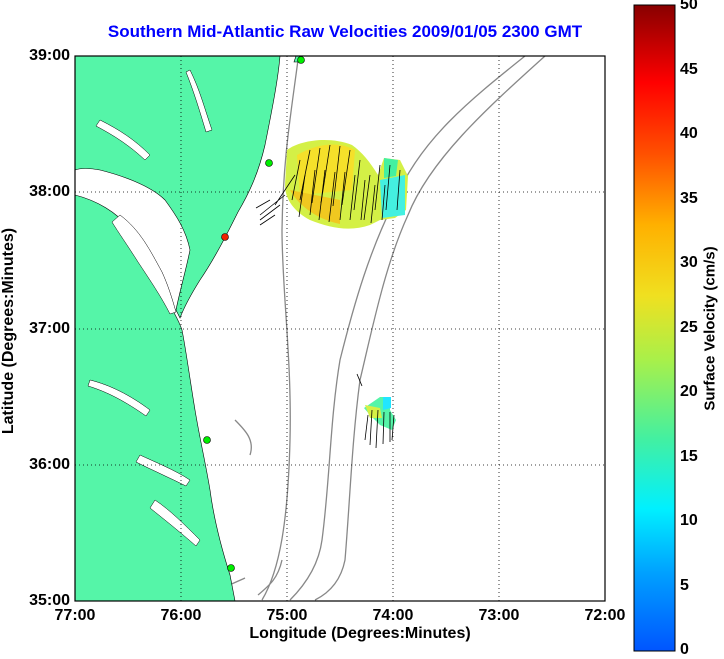 This screenshot has height=659, width=724. Describe the element at coordinates (689, 327) in the screenshot. I see `colorbar-tick: 25` at that location.